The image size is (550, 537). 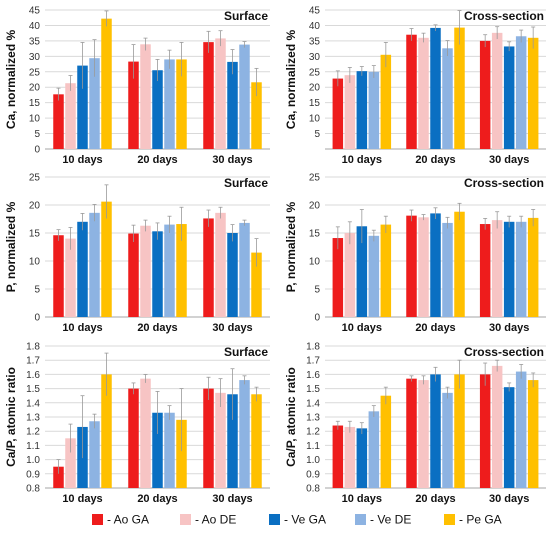 What do you see at coordinates (11, 246) in the screenshot?
I see `y-axis-label: P, normalized %` at bounding box center [11, 246].